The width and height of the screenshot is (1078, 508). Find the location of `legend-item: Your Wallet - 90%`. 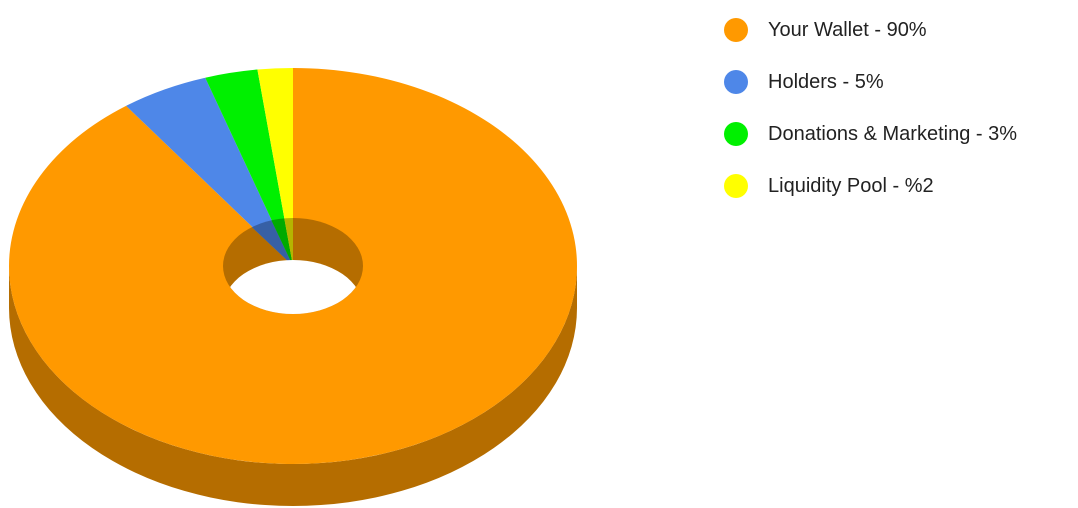

legend-item: Your Wallet - 90% is located at coordinates (870, 30).